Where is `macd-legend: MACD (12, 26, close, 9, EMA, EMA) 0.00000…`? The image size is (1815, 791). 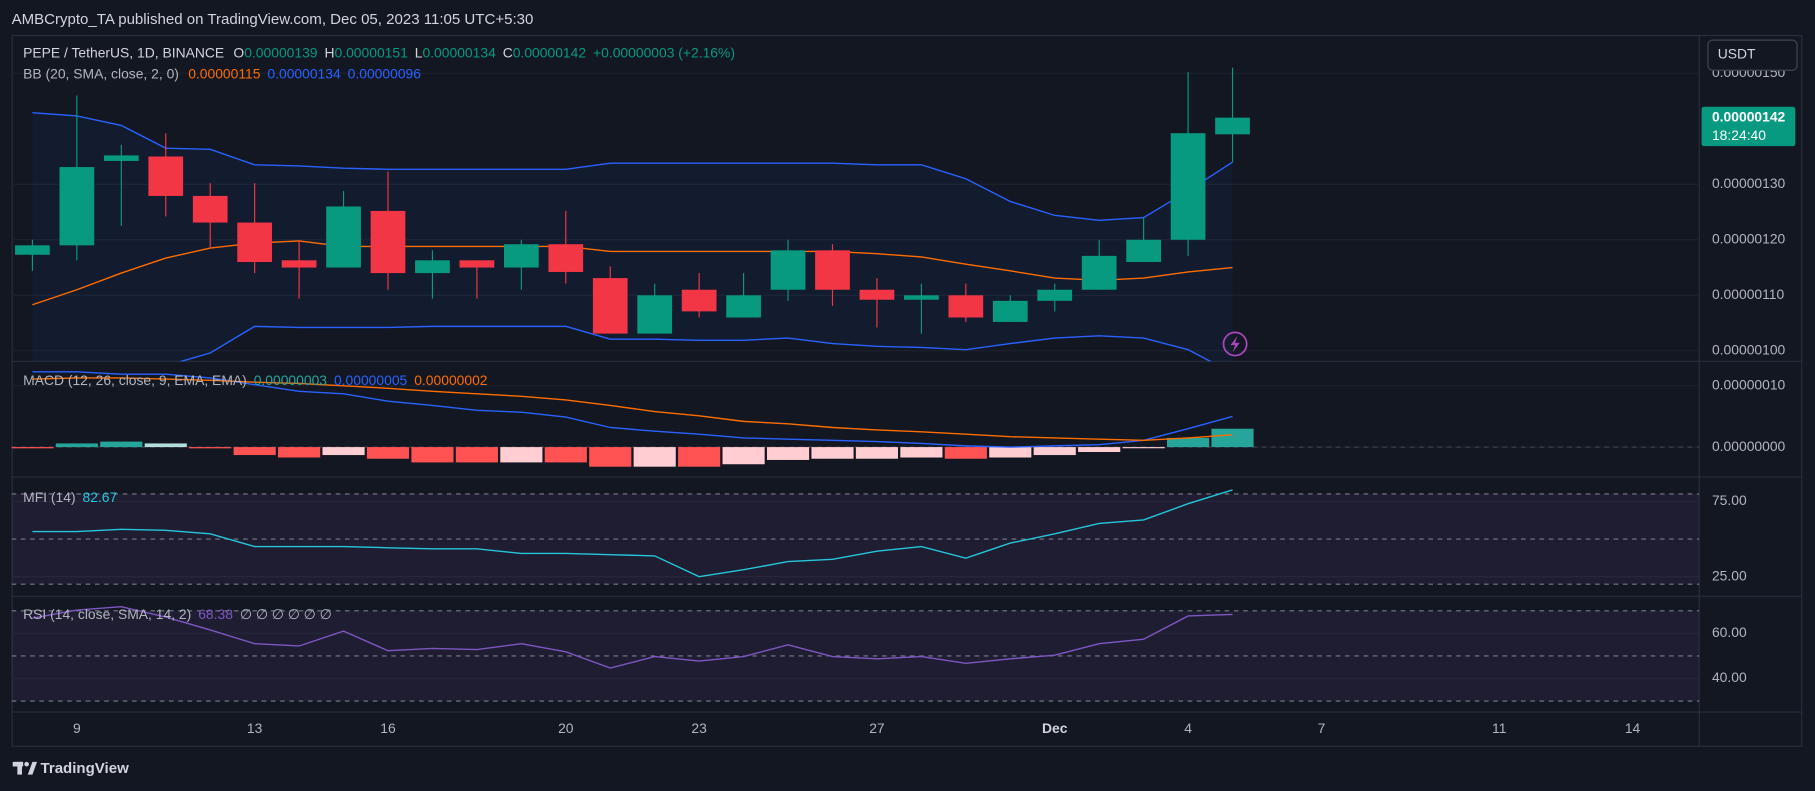 macd-legend: MACD (12, 26, close, 9, EMA, EMA) 0.00000… is located at coordinates (255, 380).